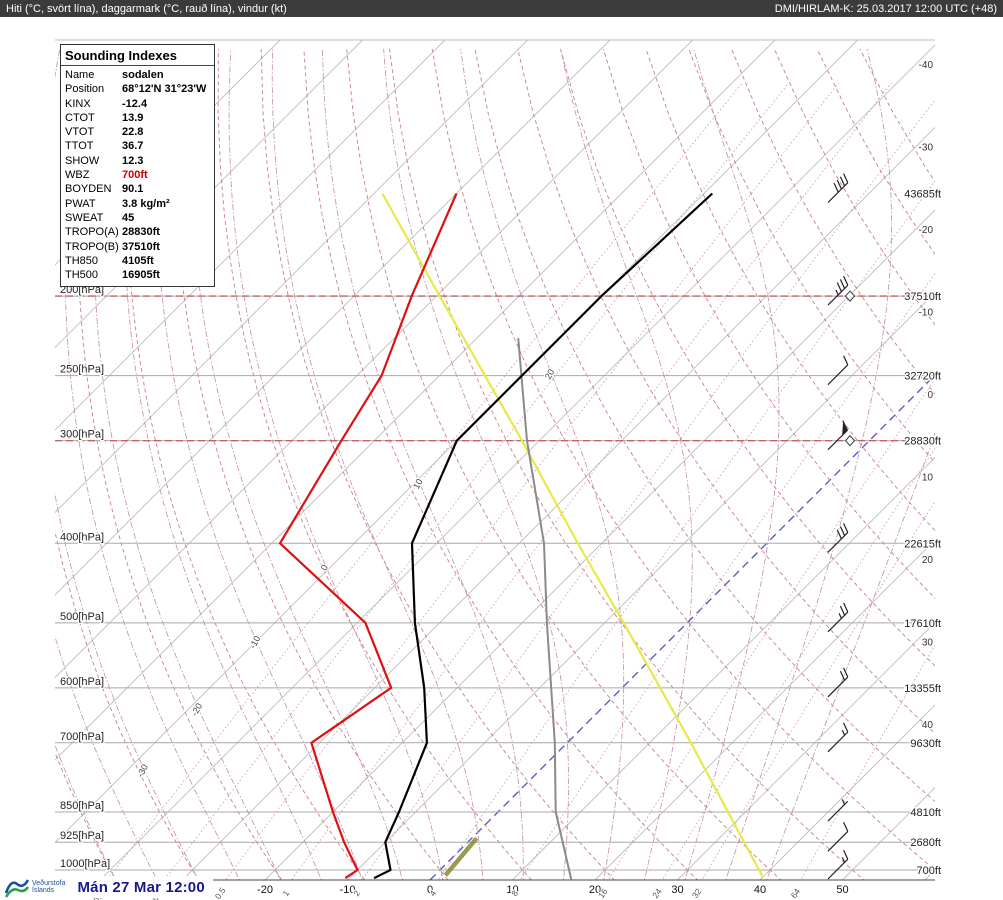  What do you see at coordinates (356, 893) in the screenshot?
I see `mixing-ratio-label: 2` at bounding box center [356, 893].